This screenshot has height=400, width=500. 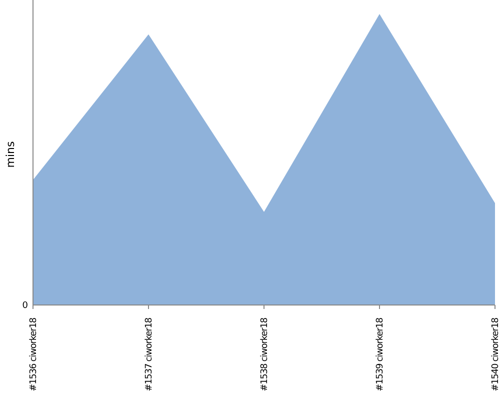 What do you see at coordinates (149, 354) in the screenshot?
I see `x-tick-label: #1537 ciworker18` at bounding box center [149, 354].